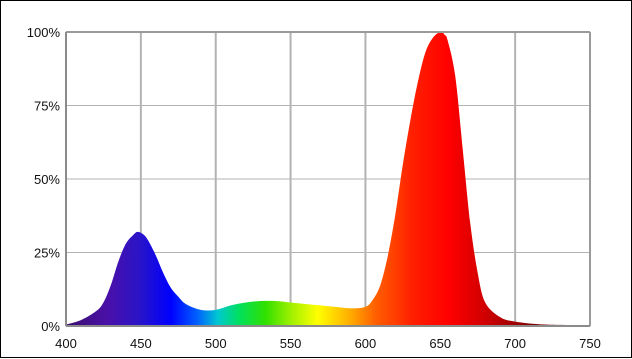 This screenshot has height=359, width=632. Describe the element at coordinates (47, 253) in the screenshot. I see `y-tick-label: 25%` at that location.